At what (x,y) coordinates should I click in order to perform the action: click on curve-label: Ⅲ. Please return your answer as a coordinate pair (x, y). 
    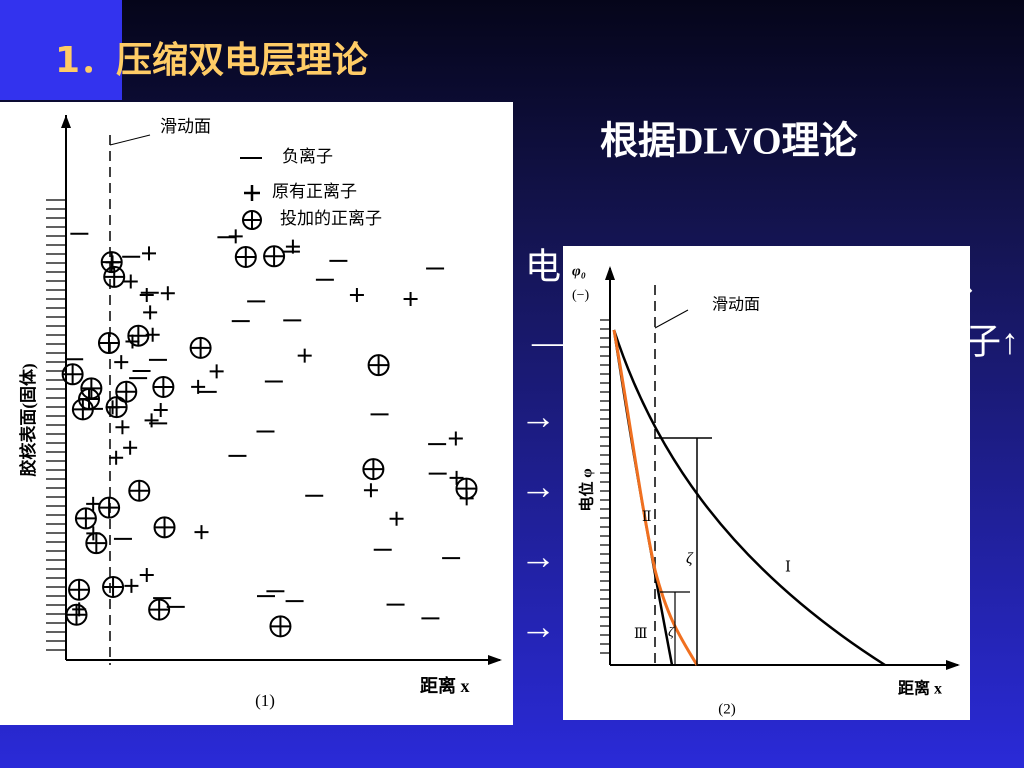
    Looking at the image, I should click on (641, 634).